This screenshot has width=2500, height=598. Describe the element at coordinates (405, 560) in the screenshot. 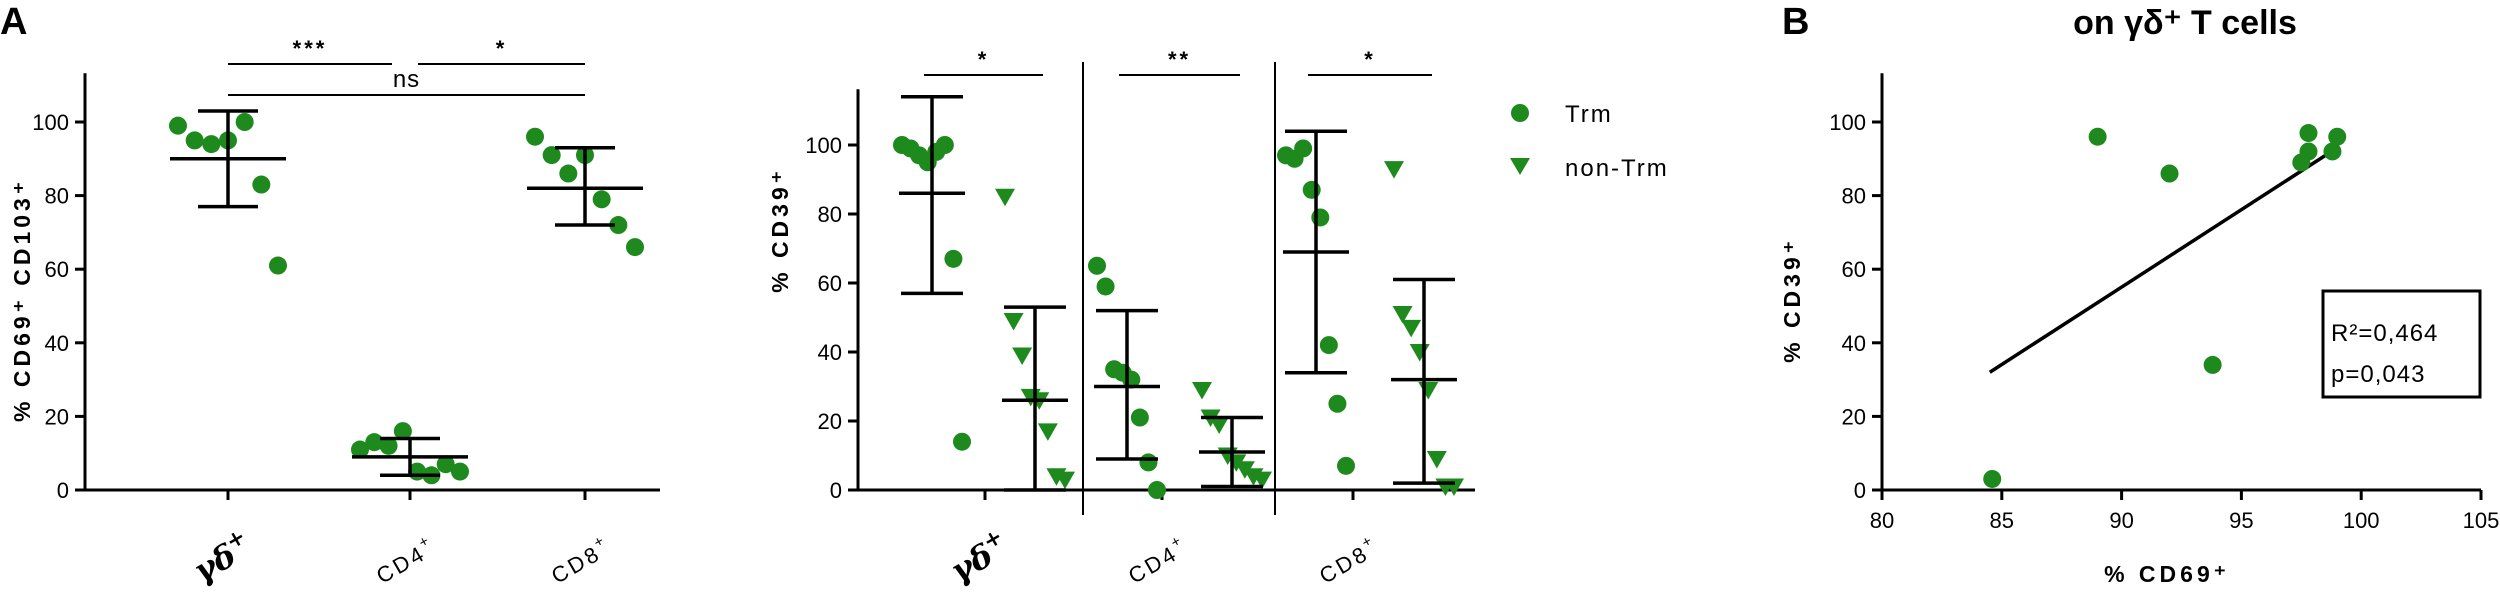

I see `chart1-x-tick-label: CD4+` at that location.